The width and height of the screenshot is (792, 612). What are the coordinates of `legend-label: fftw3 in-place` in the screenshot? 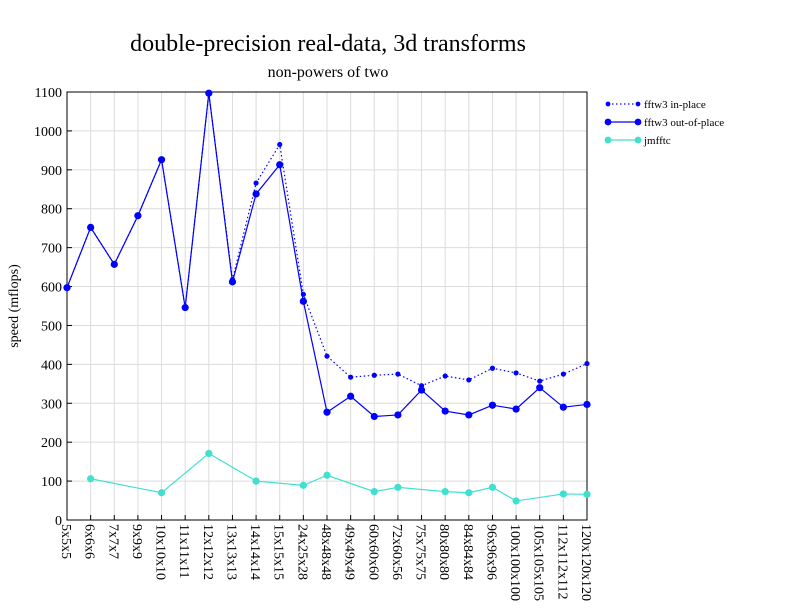 It's located at (675, 105).